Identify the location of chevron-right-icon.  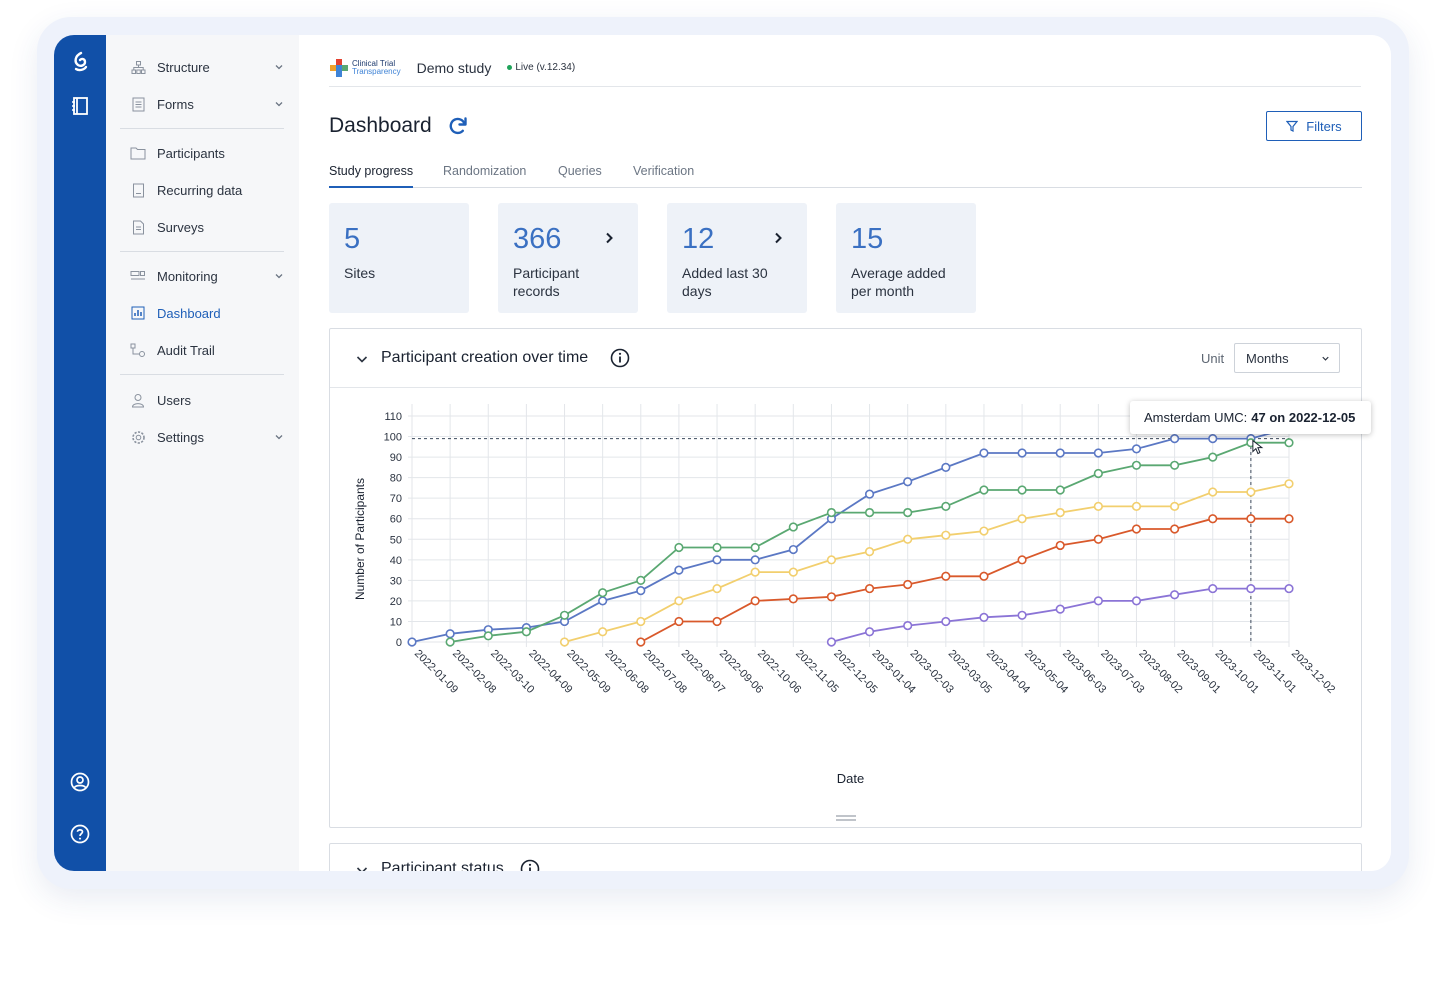
(778, 238).